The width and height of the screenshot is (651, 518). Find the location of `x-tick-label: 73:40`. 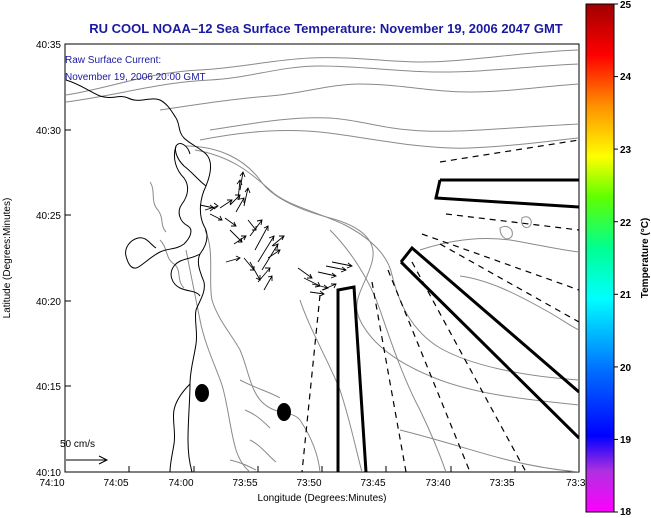

x-tick-label: 73:40 is located at coordinates (437, 483).